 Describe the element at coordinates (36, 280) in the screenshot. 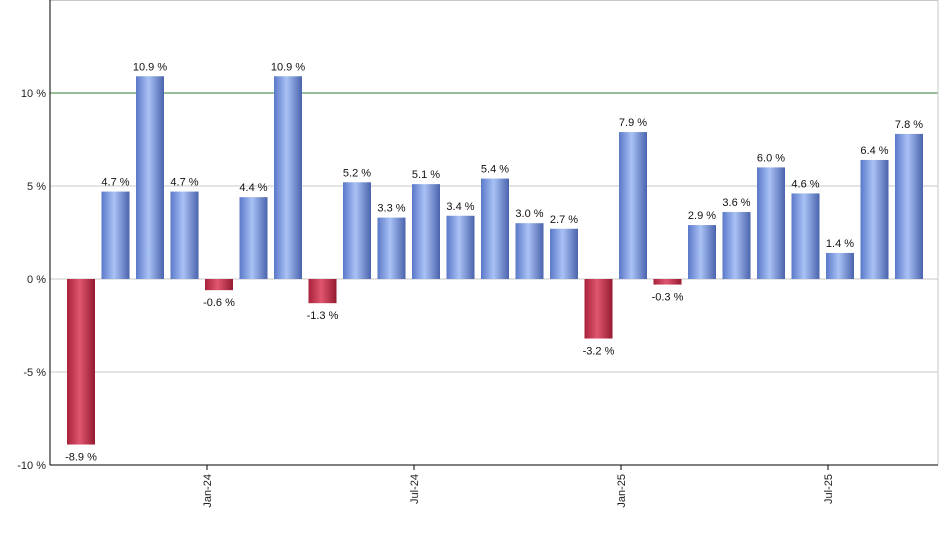

I see `y-tick-label: 0 %` at that location.